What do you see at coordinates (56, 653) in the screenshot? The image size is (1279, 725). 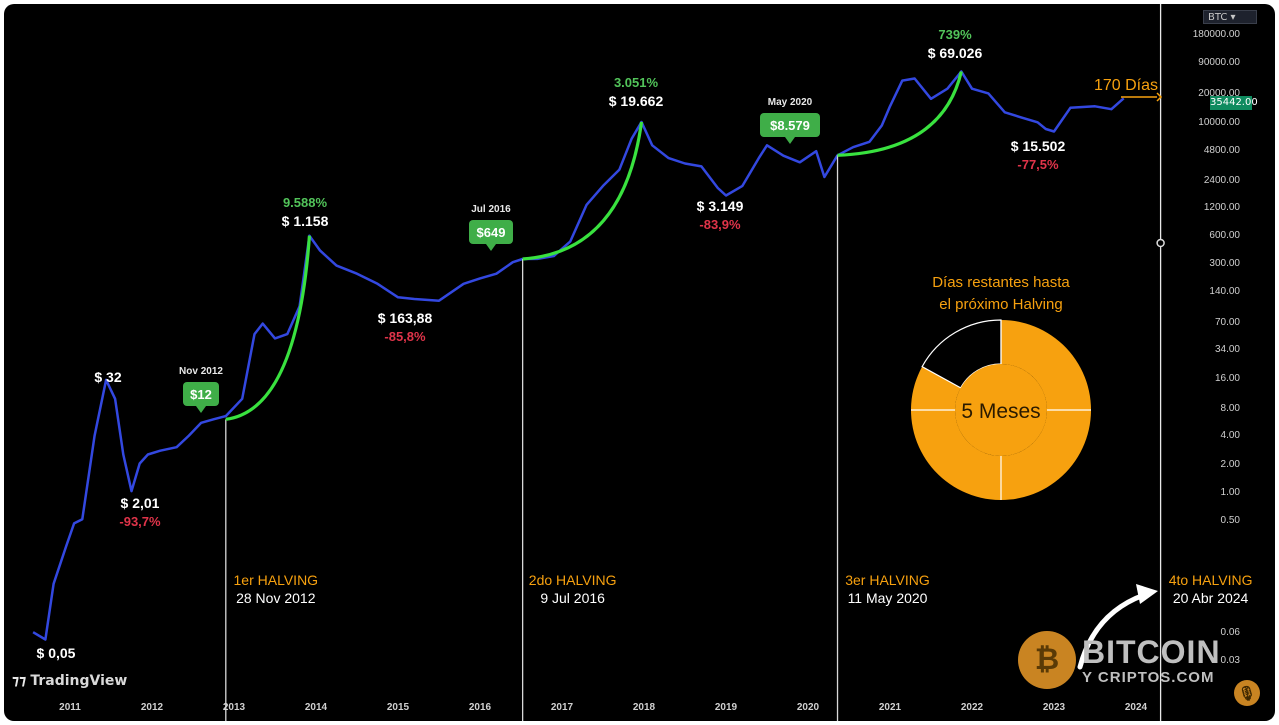 I see `low-price-label: $ 0,05` at bounding box center [56, 653].